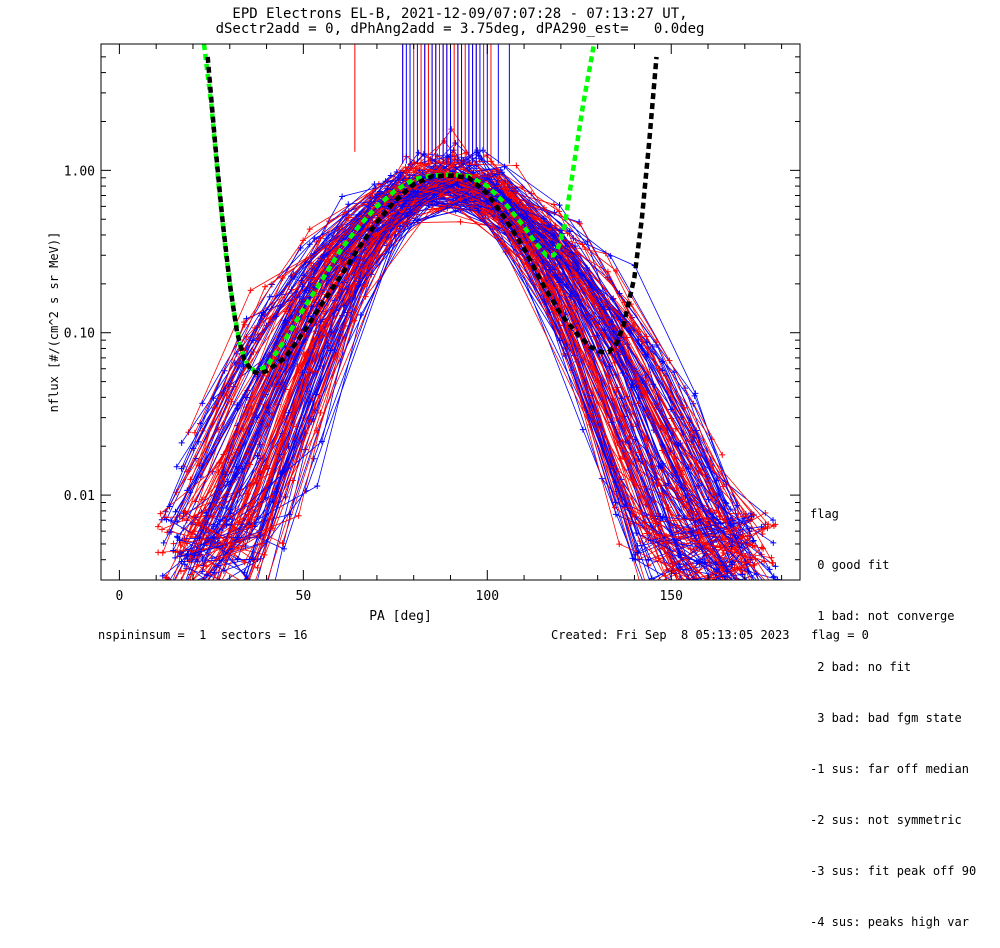 This screenshot has width=1000, height=948. Describe the element at coordinates (893, 871) in the screenshot. I see `legend-item: -3 sus: fit peak off 90` at that location.